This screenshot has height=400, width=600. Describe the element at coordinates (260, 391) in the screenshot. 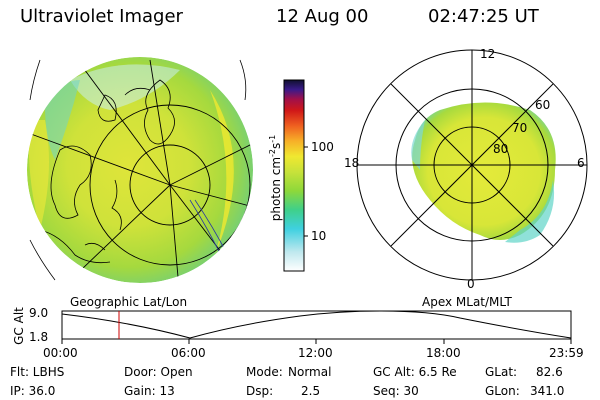

I see `dsp-label: Dsp:` at that location.